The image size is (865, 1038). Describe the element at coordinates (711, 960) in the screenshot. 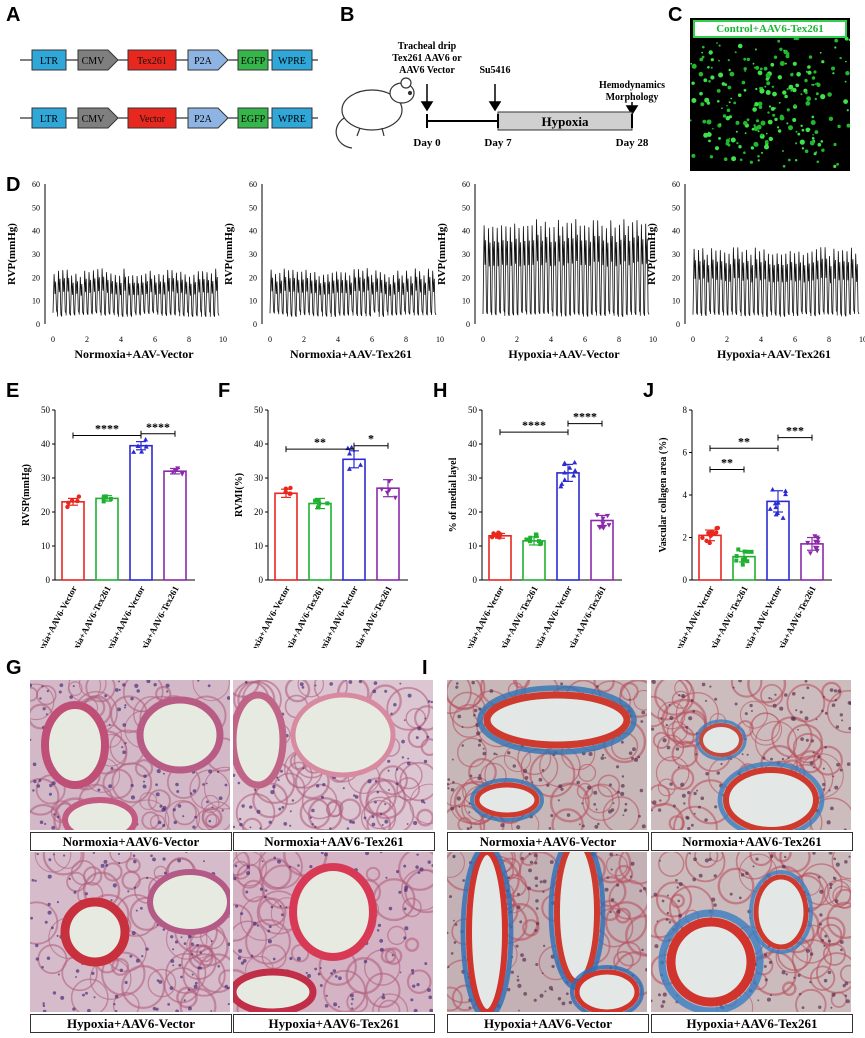

I see `vessel-adventitia` at that location.